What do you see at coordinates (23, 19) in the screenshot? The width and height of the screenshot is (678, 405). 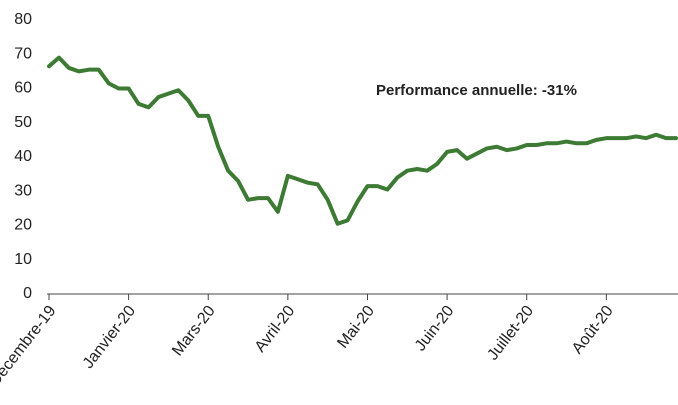 I see `y-tick-label: 80` at bounding box center [23, 19].